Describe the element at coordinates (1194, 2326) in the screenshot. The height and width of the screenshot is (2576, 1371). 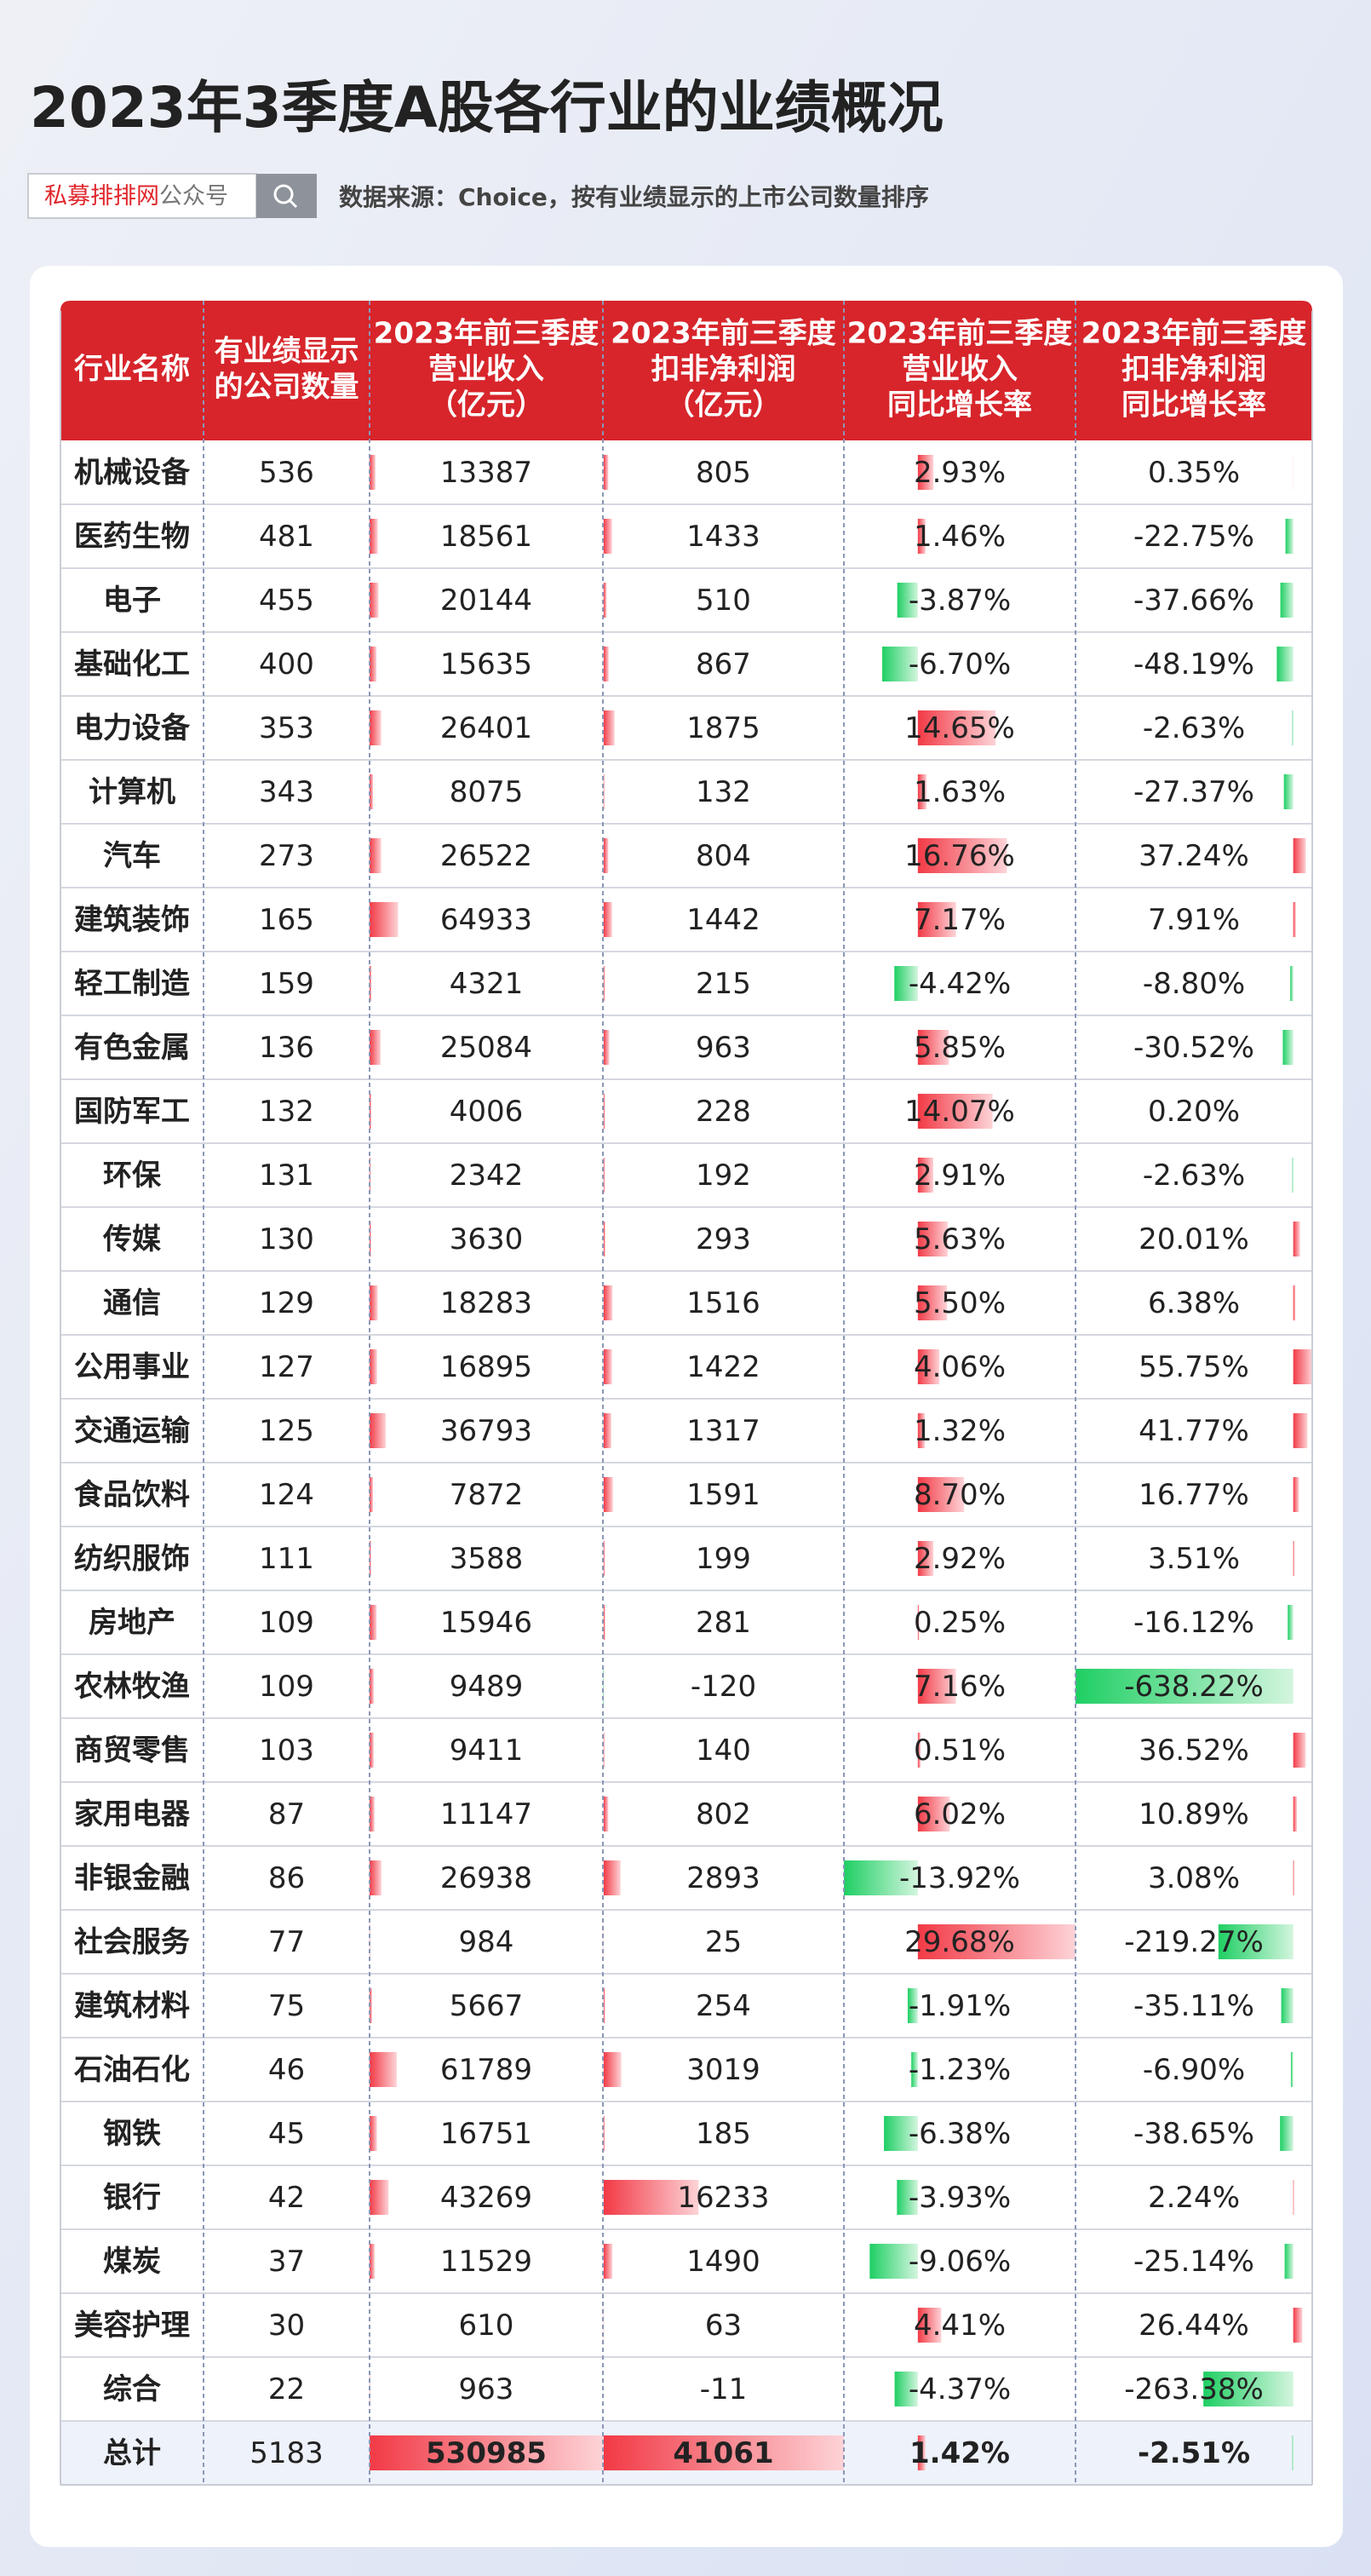
I see `cell-value: 26.44%` at that location.